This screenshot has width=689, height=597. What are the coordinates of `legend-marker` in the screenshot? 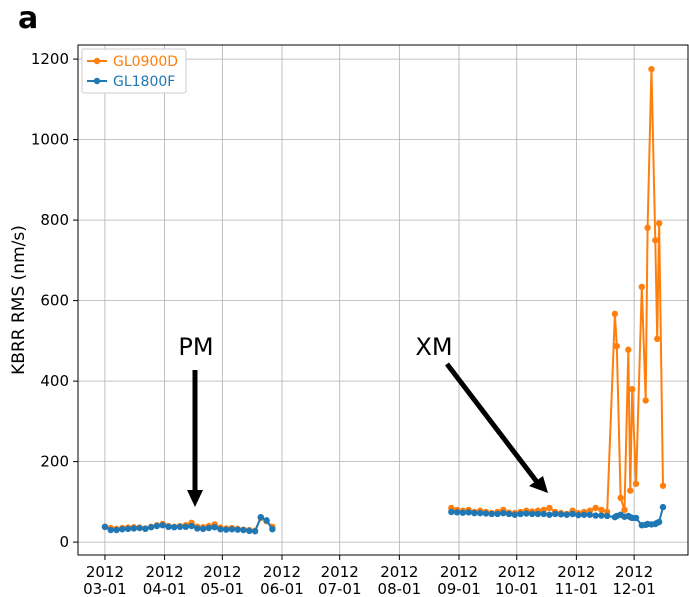 It's located at (97, 61).